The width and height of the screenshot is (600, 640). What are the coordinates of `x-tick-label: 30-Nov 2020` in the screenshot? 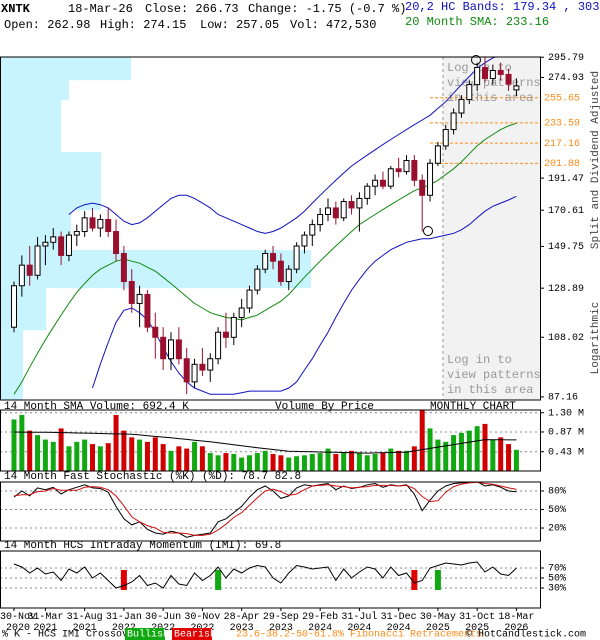 It's located at (18, 623).